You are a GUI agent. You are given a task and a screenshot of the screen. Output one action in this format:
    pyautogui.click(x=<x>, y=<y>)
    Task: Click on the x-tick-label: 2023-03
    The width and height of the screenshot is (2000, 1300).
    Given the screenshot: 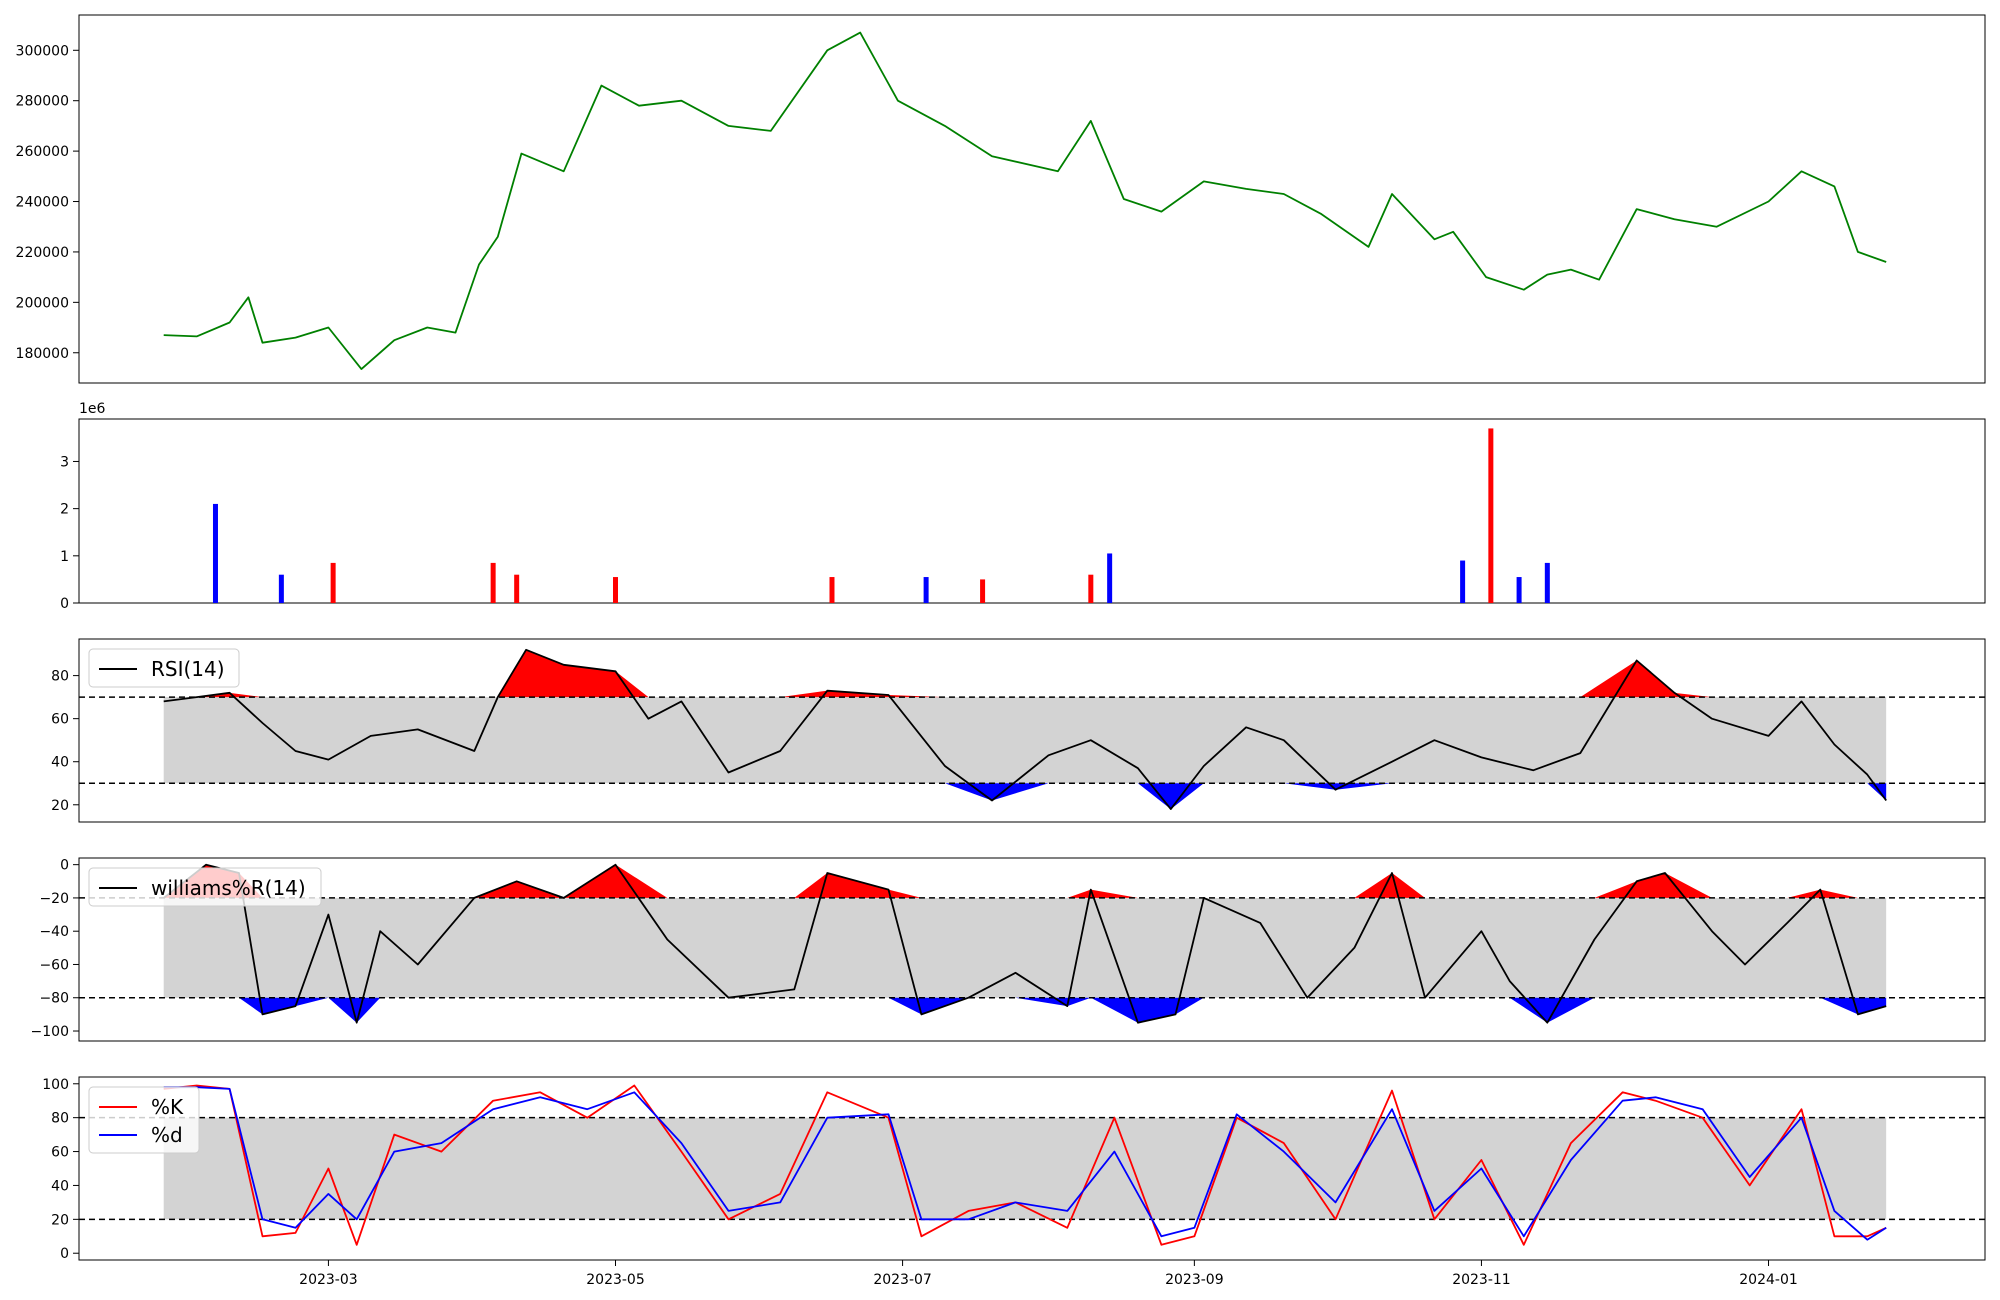 What is the action you would take?
    pyautogui.click(x=328, y=1280)
    